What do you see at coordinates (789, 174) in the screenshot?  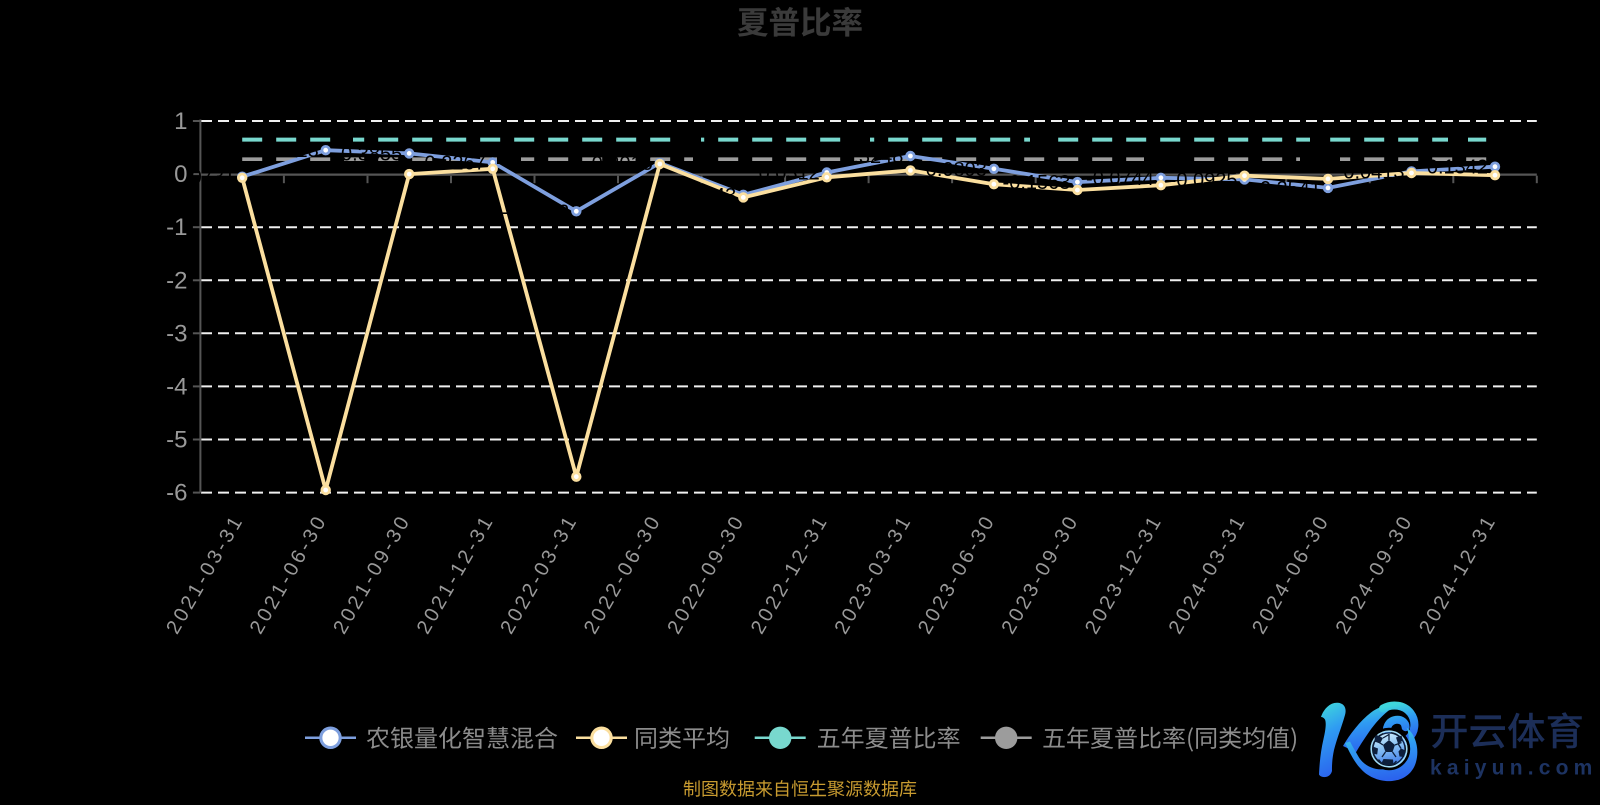 I see `svg-text: 0.0312` at bounding box center [789, 174].